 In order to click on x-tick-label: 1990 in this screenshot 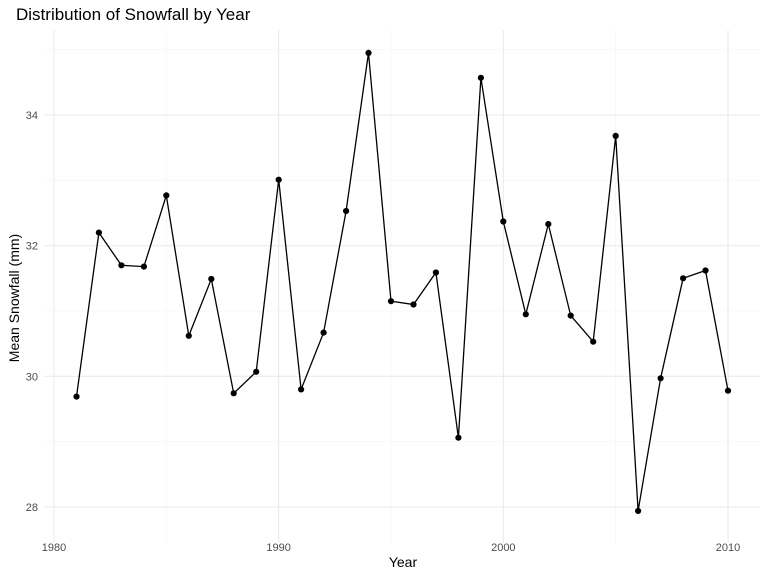, I will do `click(278, 548)`.